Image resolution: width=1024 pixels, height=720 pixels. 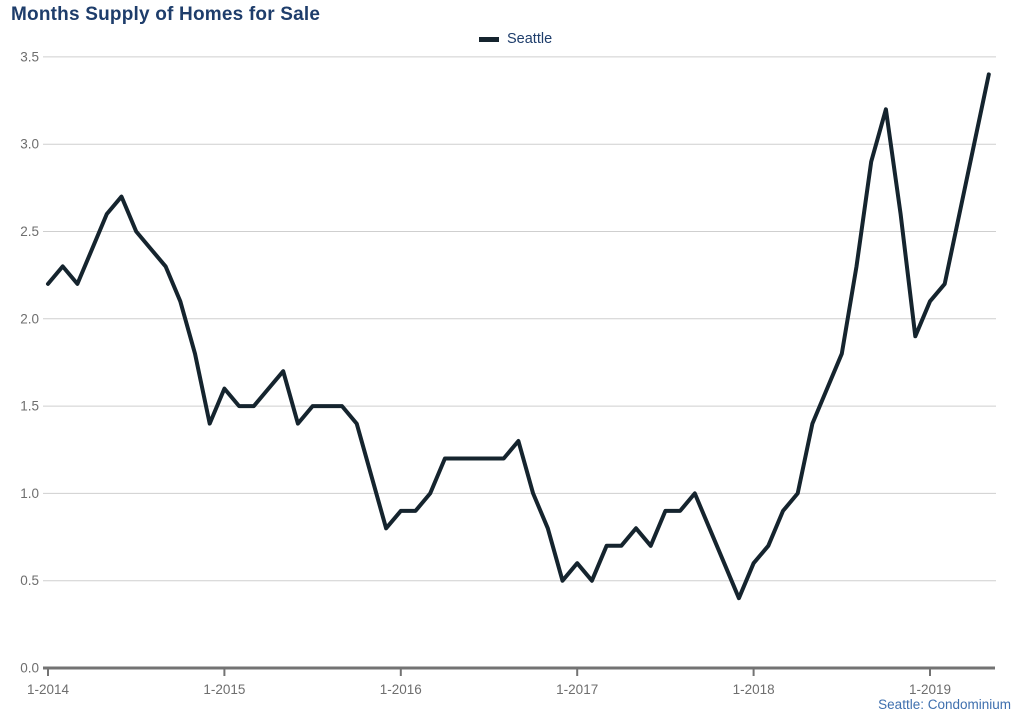 I want to click on legend: Seattle, so click(x=515, y=39).